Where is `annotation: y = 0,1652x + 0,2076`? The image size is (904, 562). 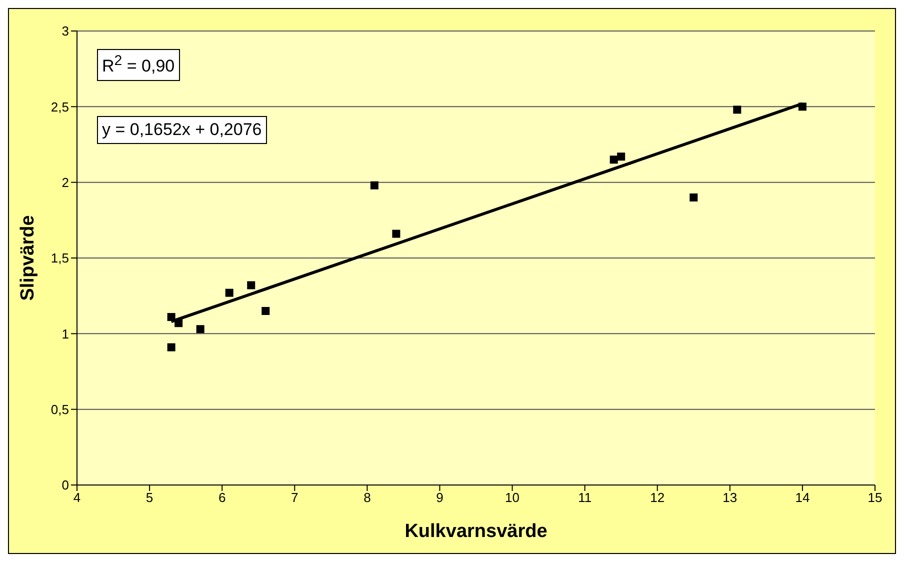
annotation: y = 0,1652x + 0,2076 is located at coordinates (182, 130).